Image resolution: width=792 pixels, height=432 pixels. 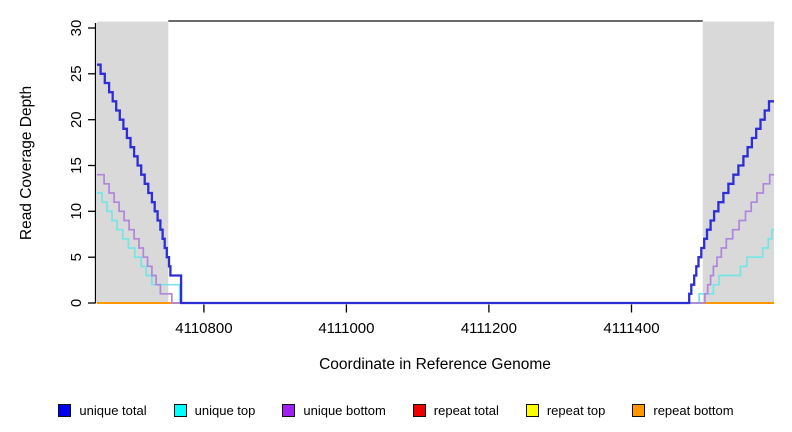 What do you see at coordinates (76, 303) in the screenshot?
I see `y-tick-label: 0` at bounding box center [76, 303].